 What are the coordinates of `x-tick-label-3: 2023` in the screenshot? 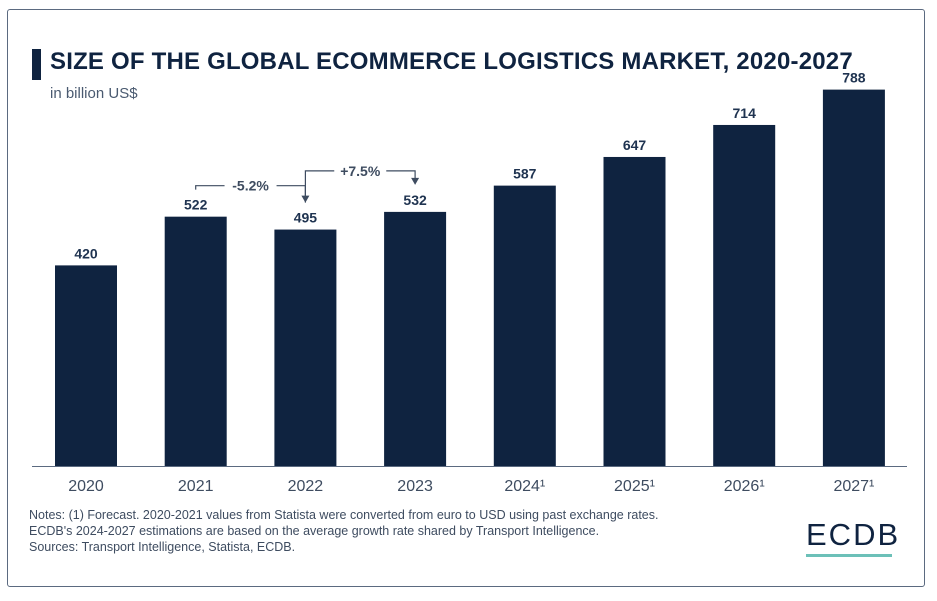 It's located at (415, 486).